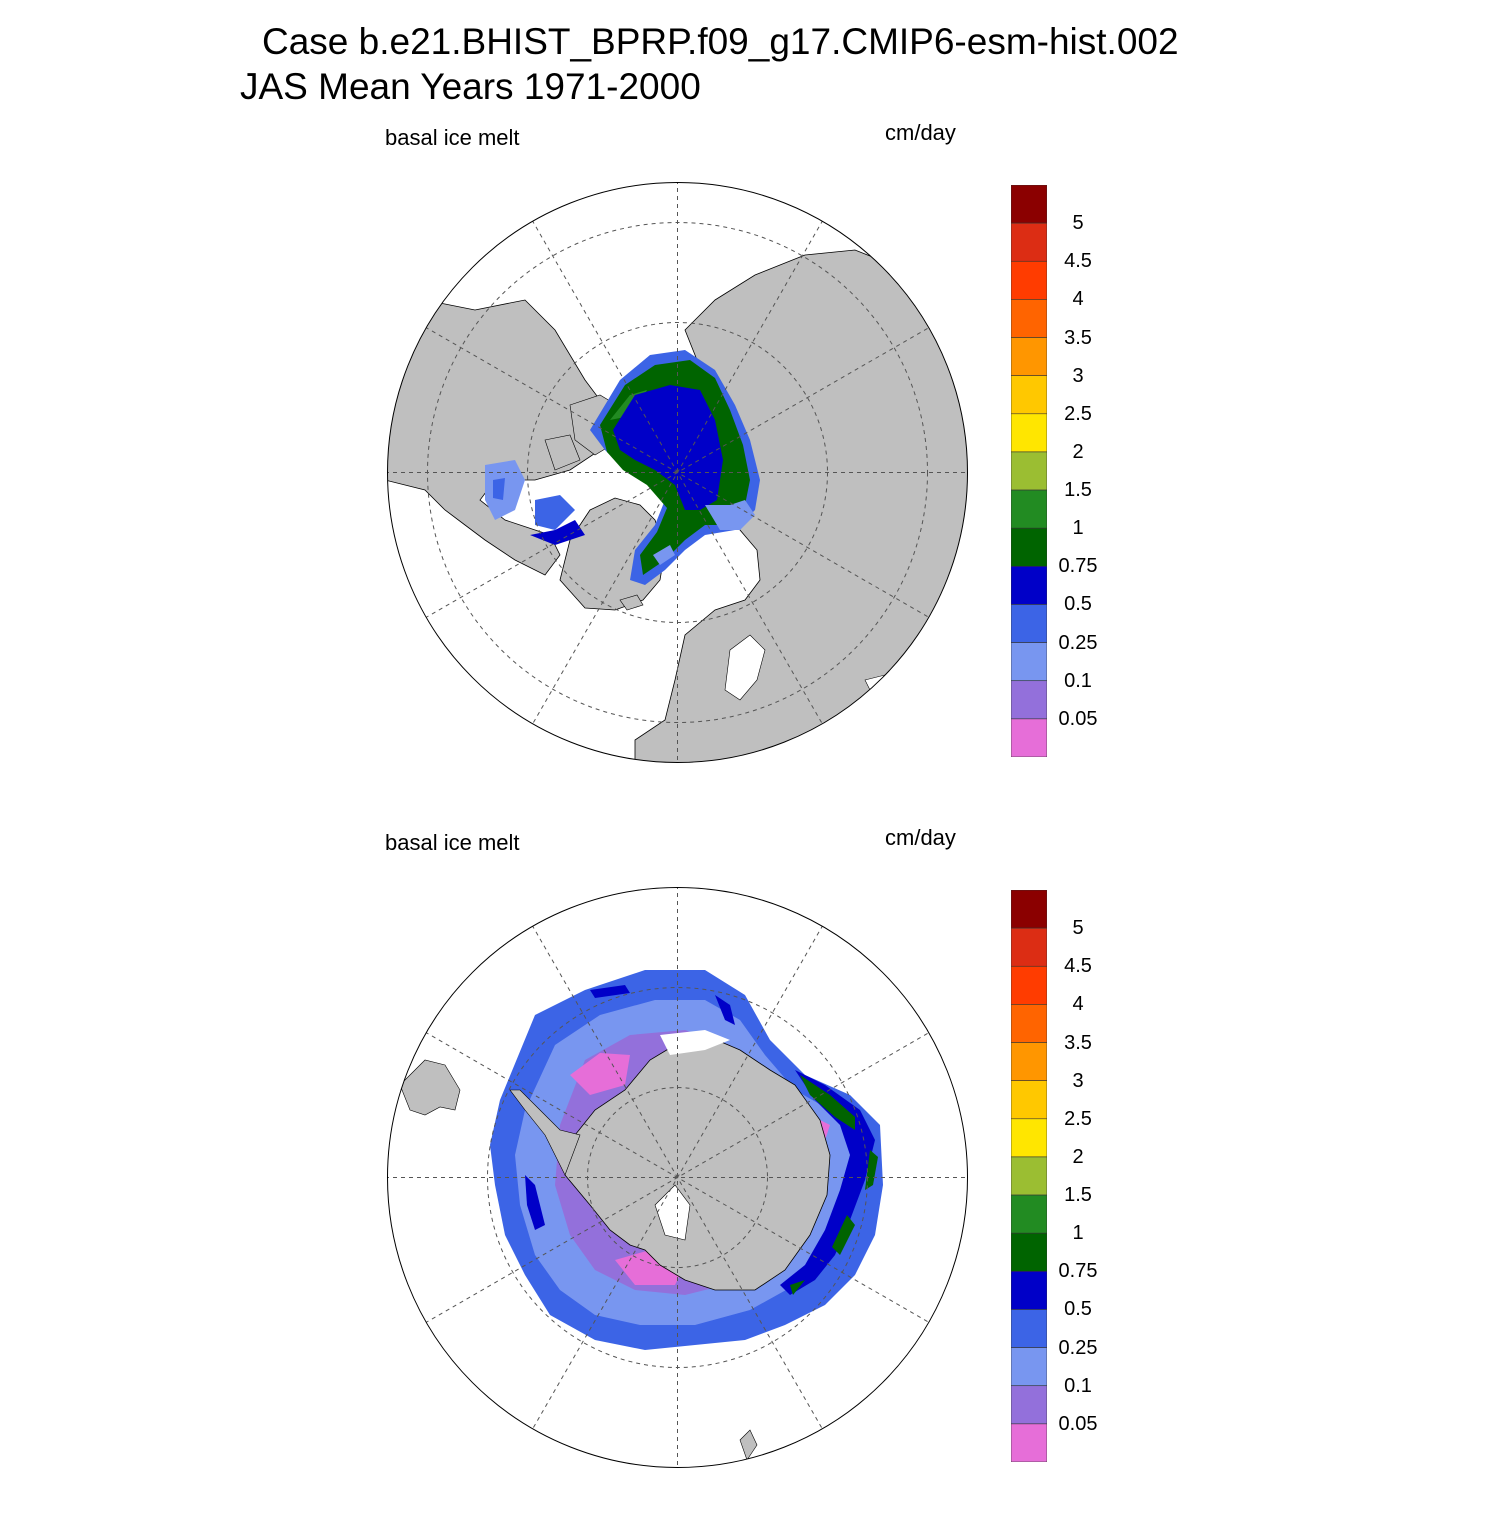  What do you see at coordinates (505, 490) in the screenshot?
I see `hudson-bay-ice` at bounding box center [505, 490].